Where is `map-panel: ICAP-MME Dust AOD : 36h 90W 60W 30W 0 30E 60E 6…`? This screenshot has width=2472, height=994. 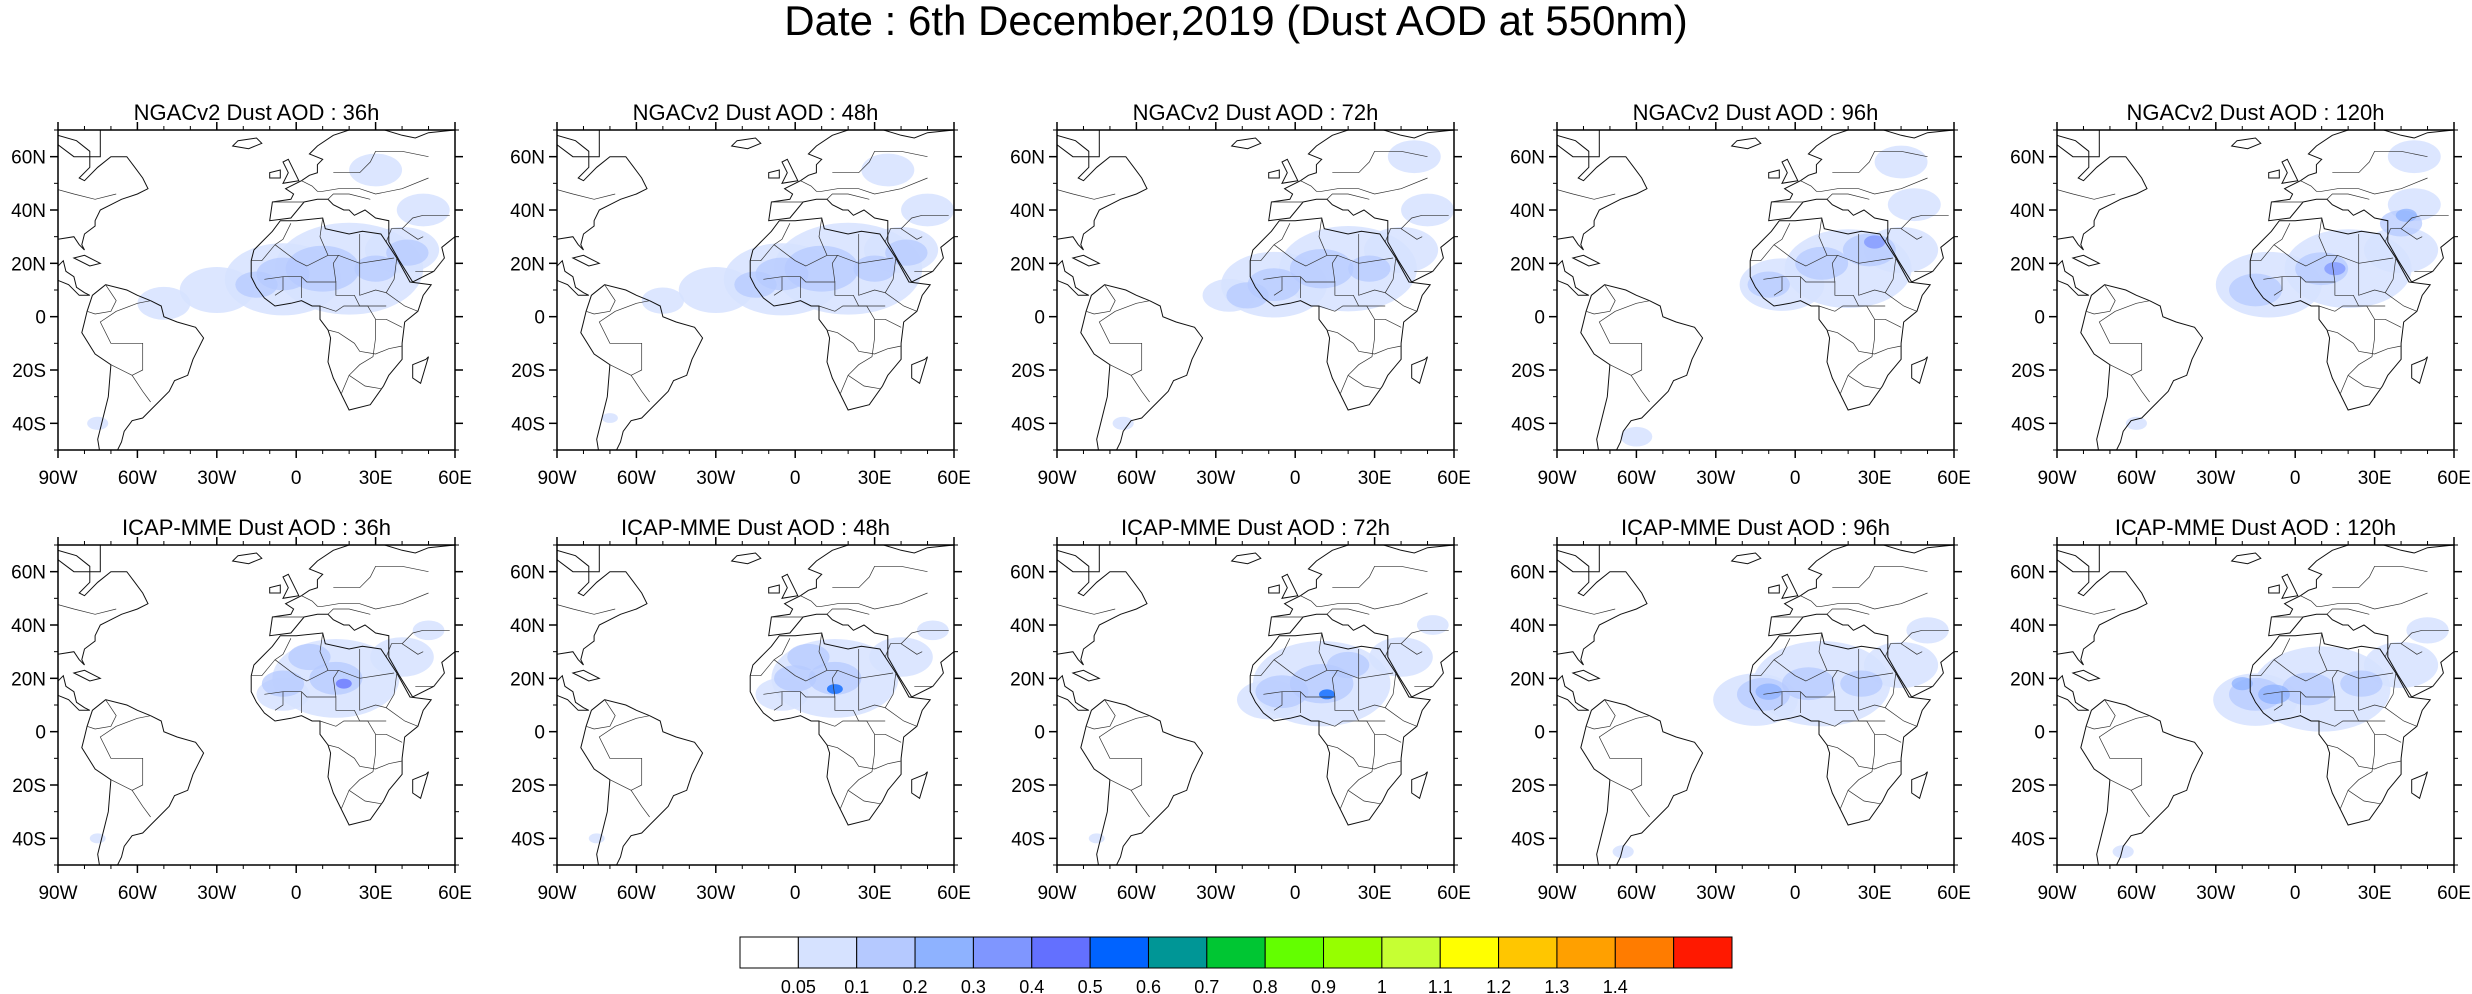
map-panel: ICAP-MME Dust AOD : 36h 90W 60W 30W 0 30E 60E 6… is located at coordinates (236, 709).